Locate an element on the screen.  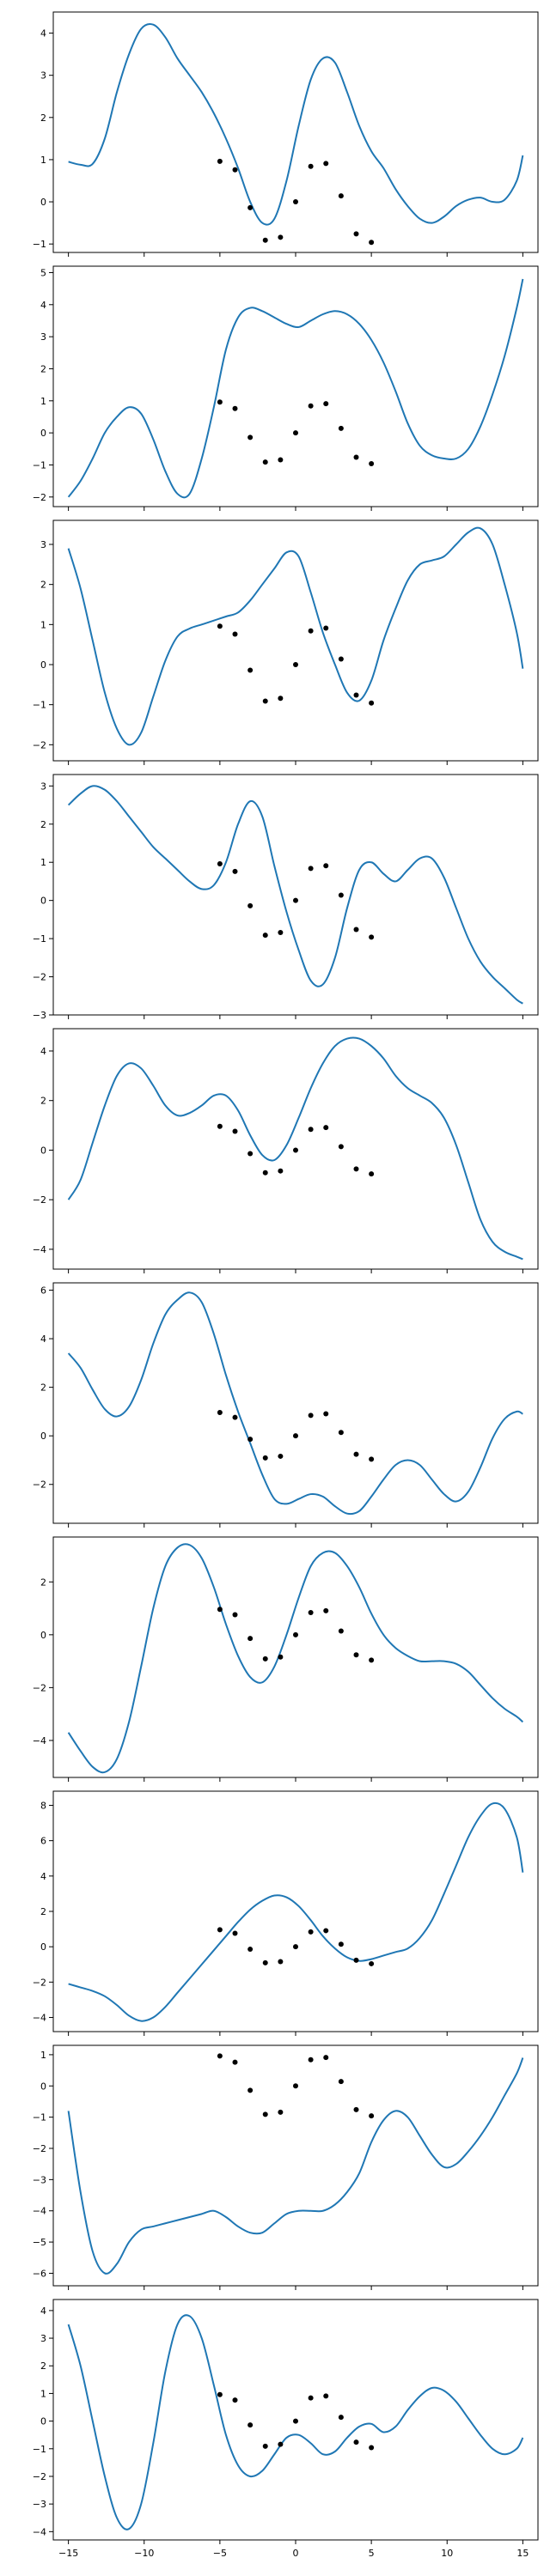
x-tick-label: 5 is located at coordinates (372, 2553).